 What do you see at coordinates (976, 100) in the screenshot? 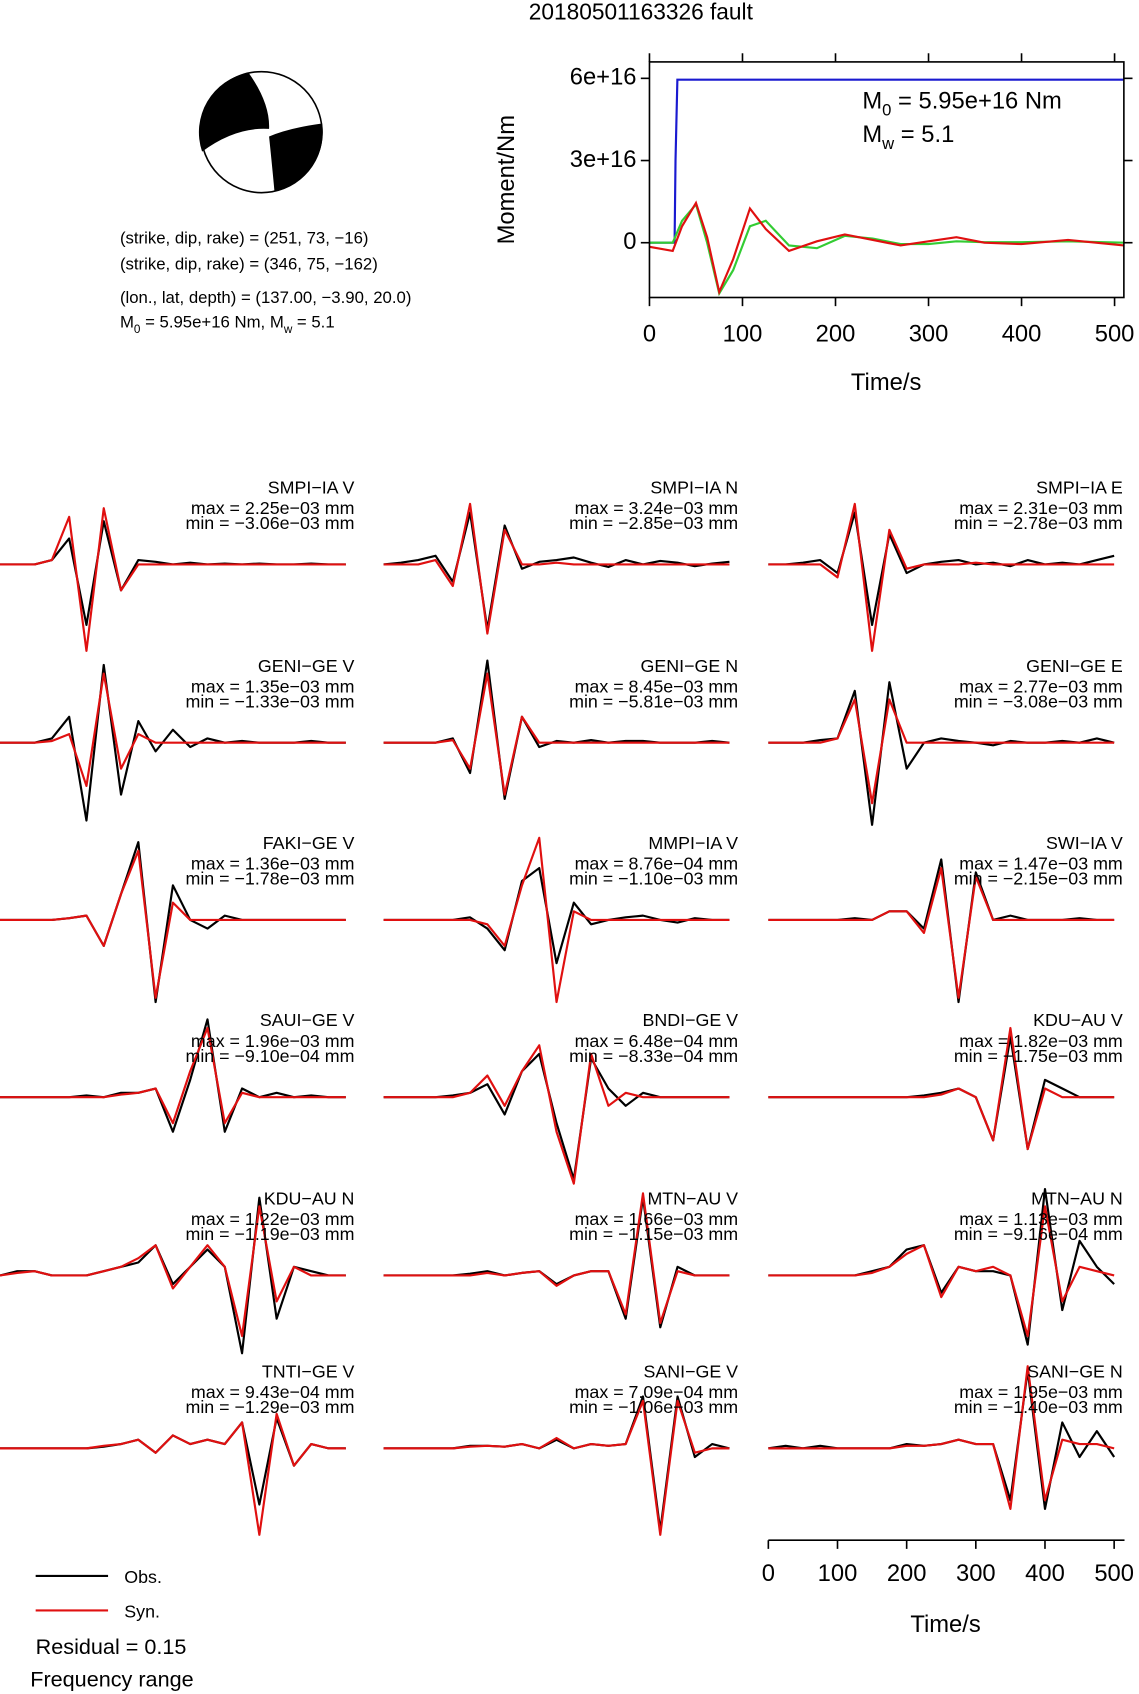
I see `text-part: = 5.95e+16 Nm` at bounding box center [976, 100].